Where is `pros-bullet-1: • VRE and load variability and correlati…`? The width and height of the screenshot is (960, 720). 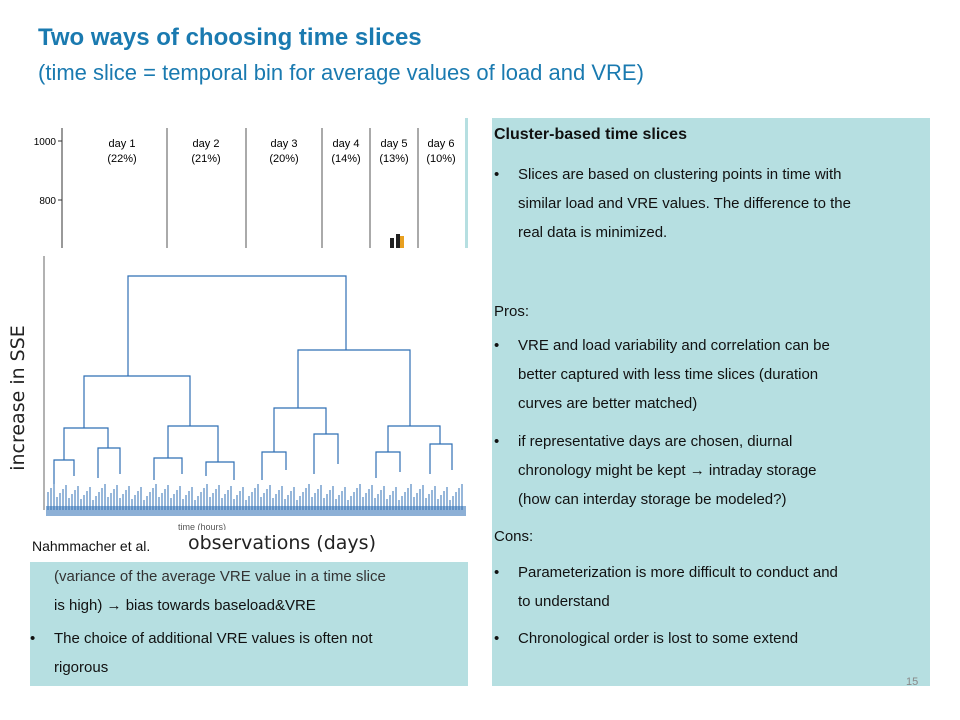 pros-bullet-1: • VRE and load variability and correlati… is located at coordinates (712, 376).